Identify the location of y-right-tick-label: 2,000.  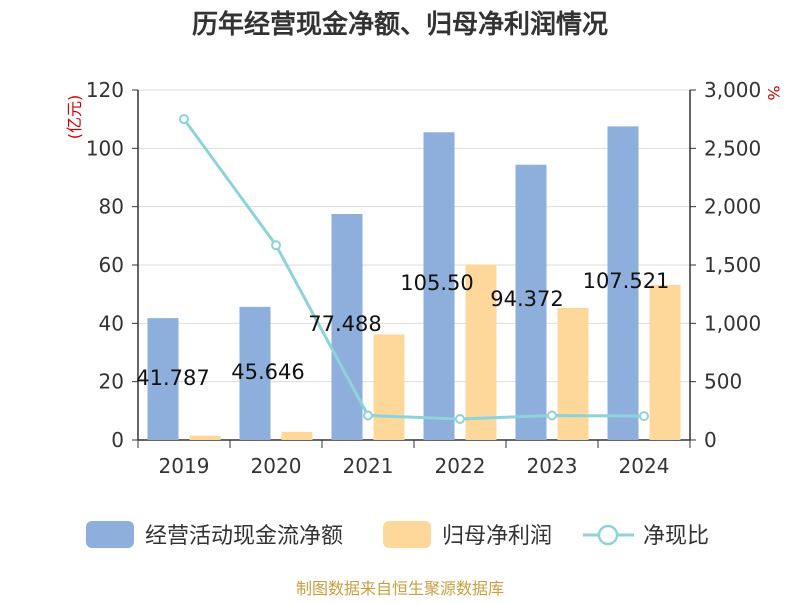
(732, 207).